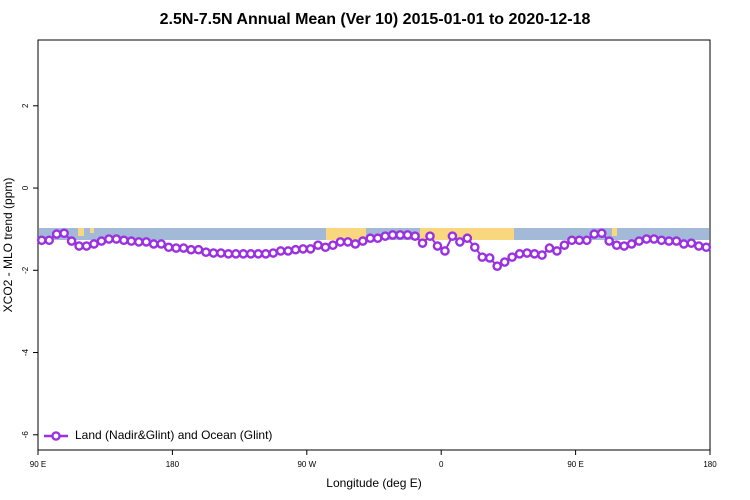 The height and width of the screenshot is (500, 750). I want to click on x-axis-label: Longitude (deg E), so click(373, 483).